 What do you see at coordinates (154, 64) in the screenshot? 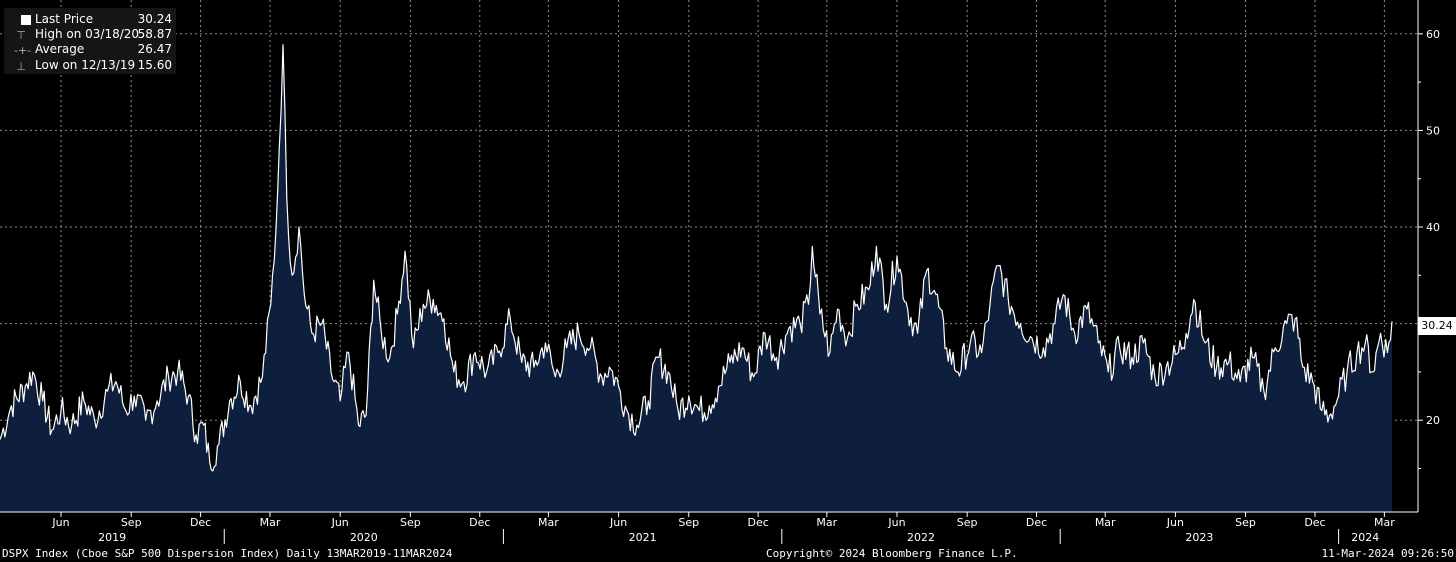
I see `legend-low-value: 15.60` at bounding box center [154, 64].